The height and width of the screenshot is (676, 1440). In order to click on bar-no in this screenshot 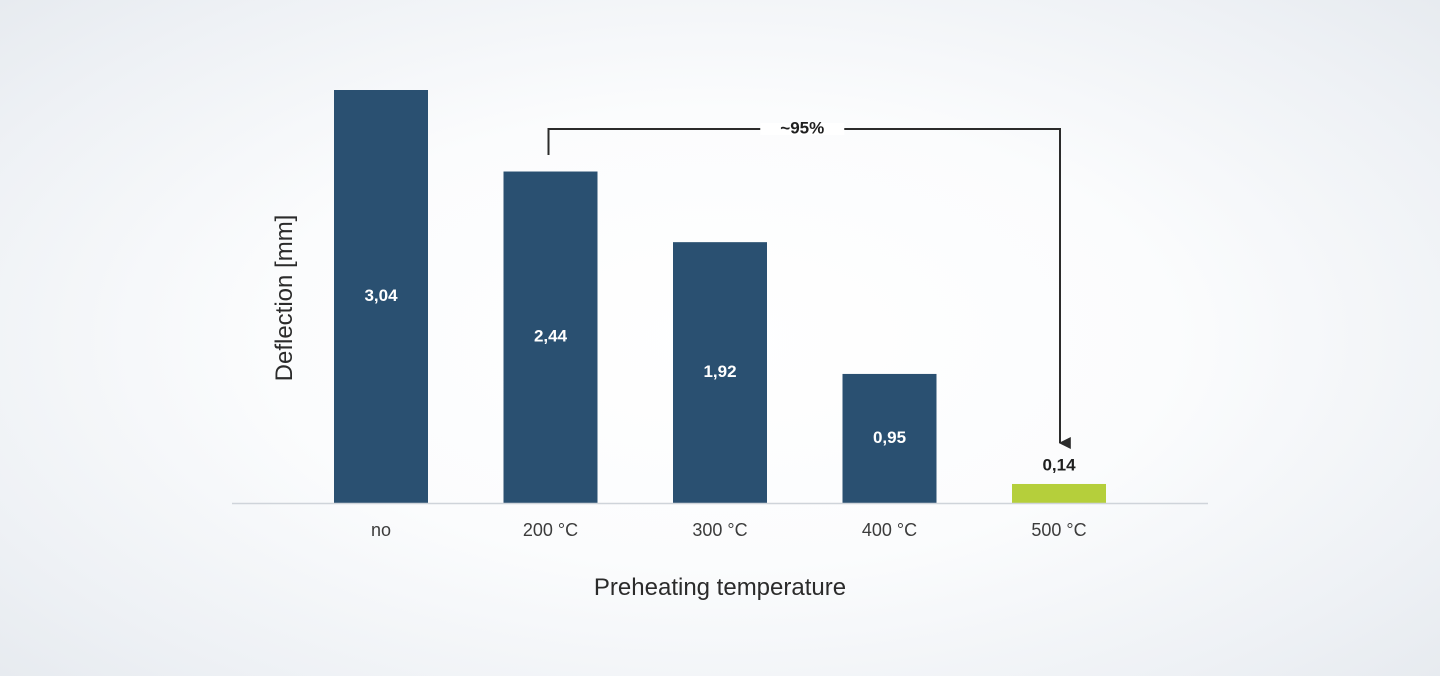, I will do `click(381, 296)`.